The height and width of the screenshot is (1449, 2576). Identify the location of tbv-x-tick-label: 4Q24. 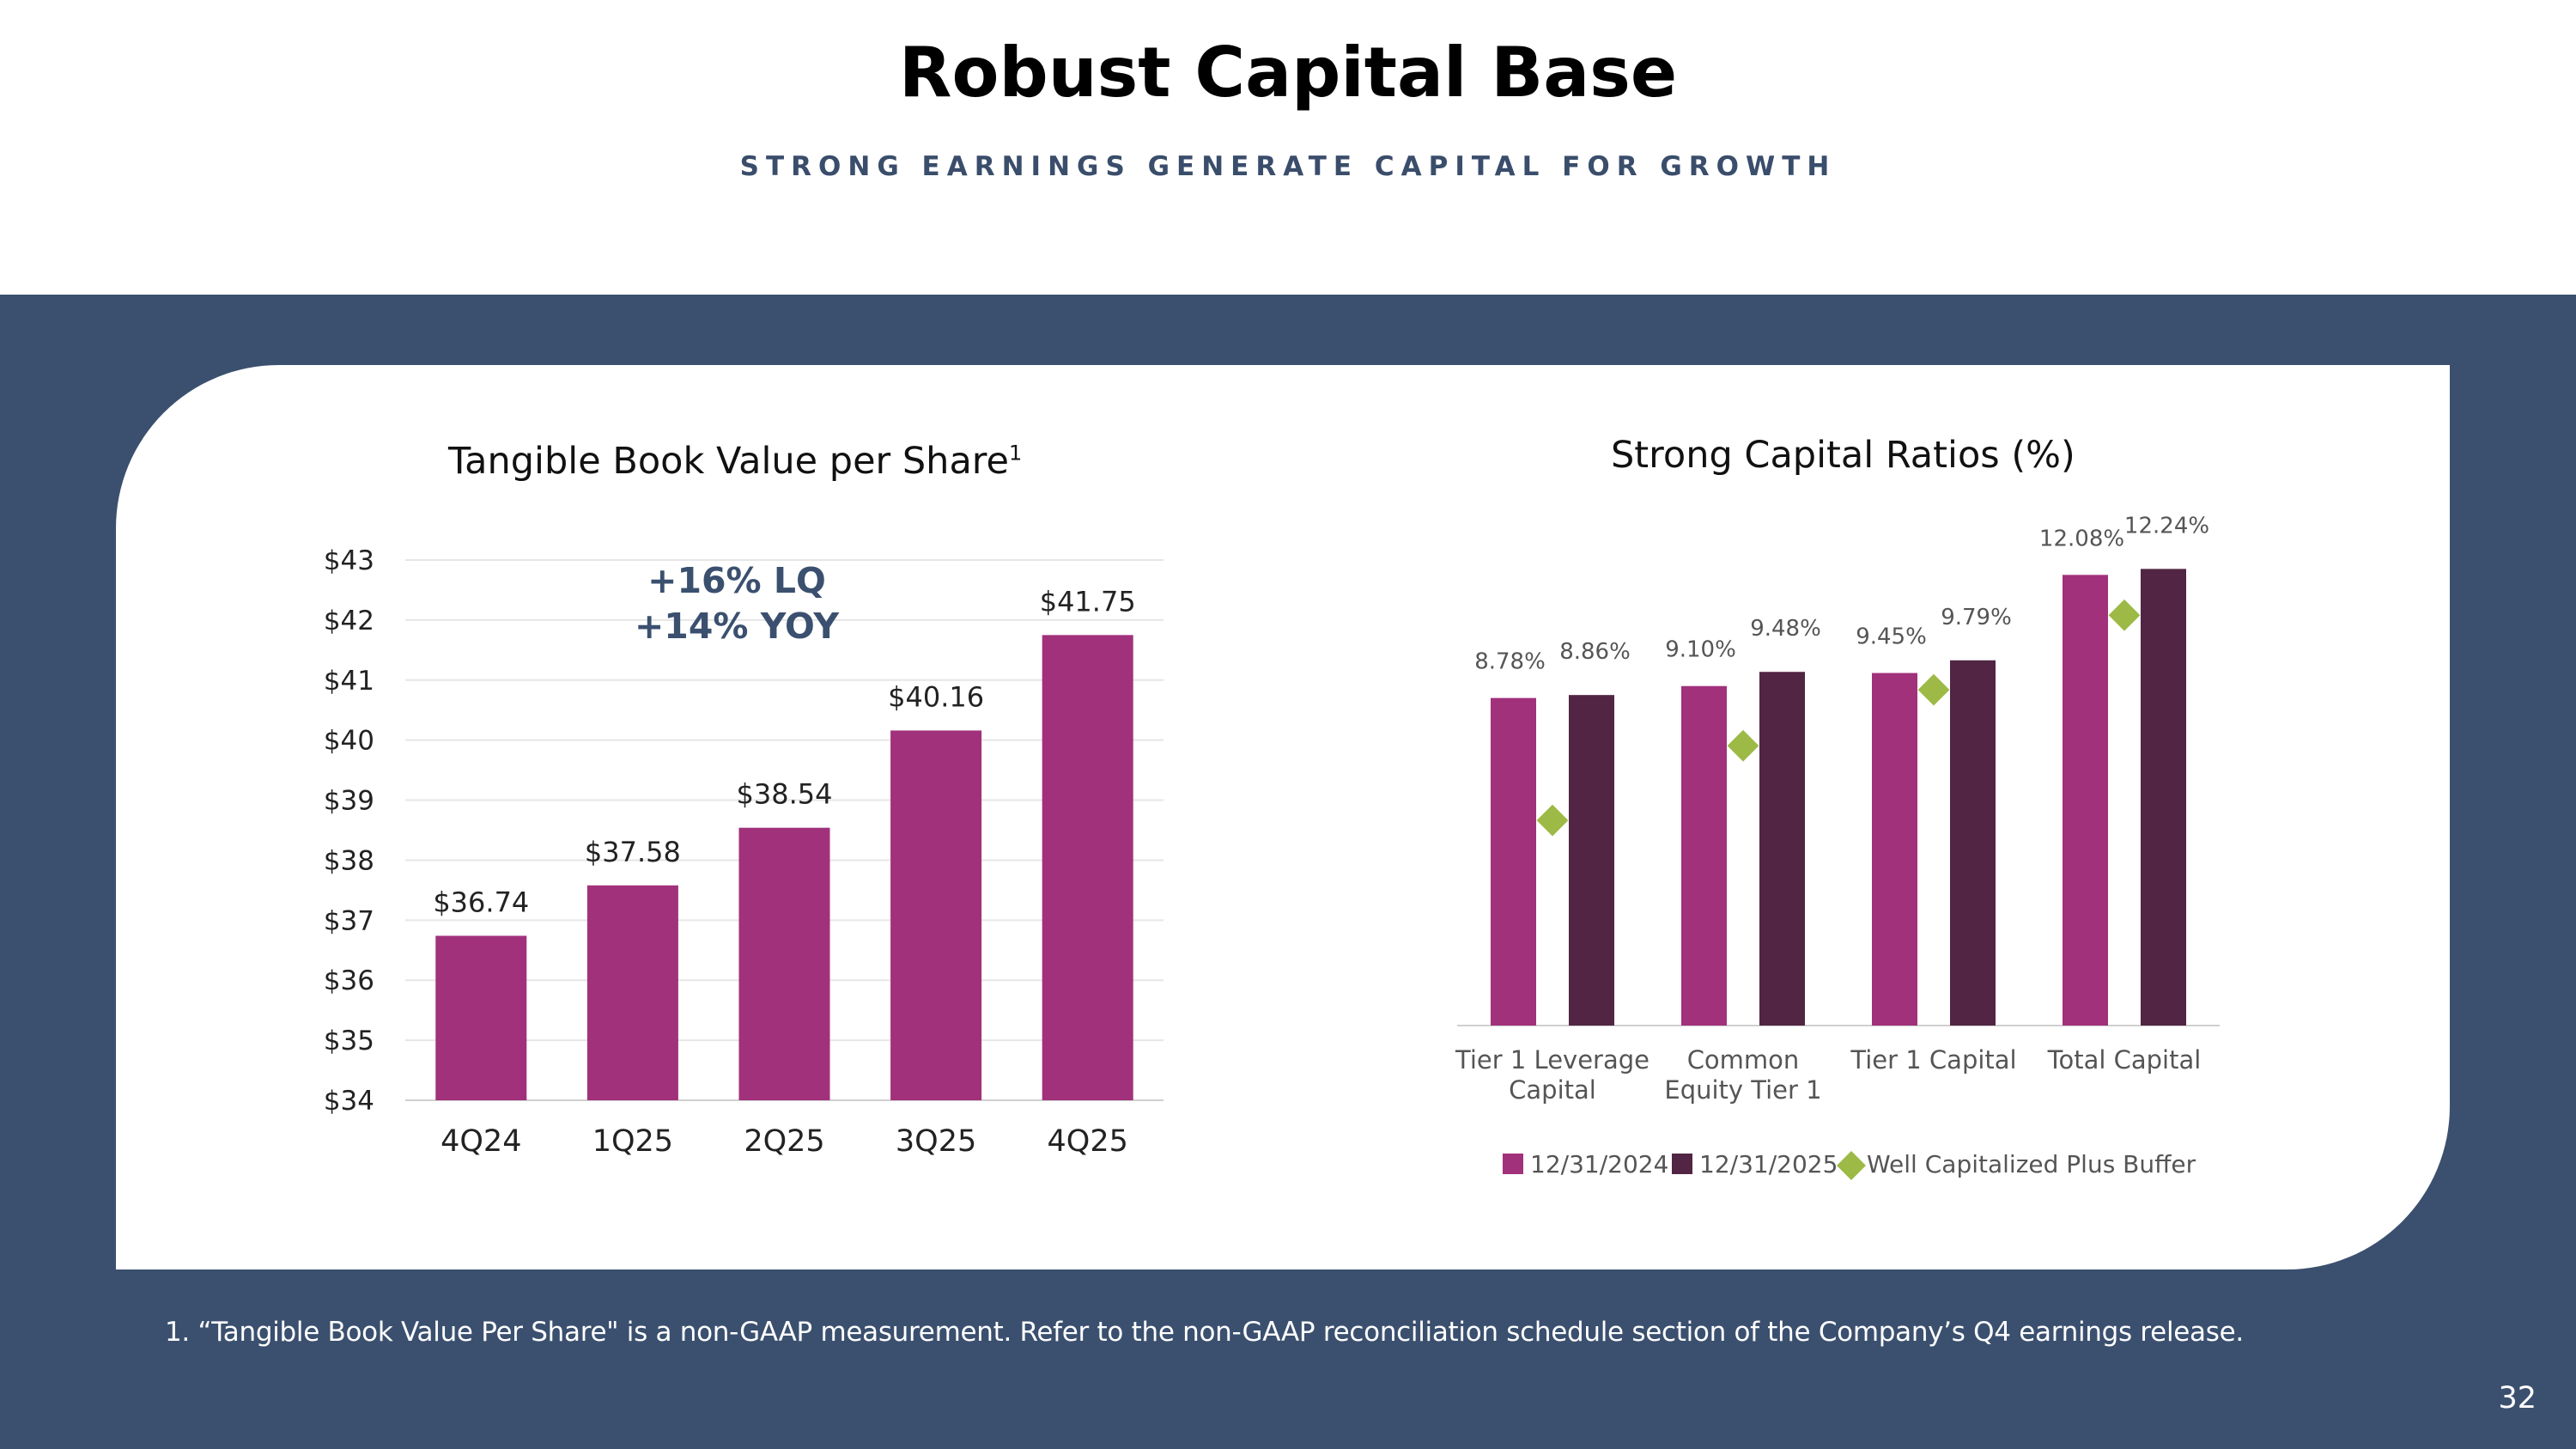
(481, 1141).